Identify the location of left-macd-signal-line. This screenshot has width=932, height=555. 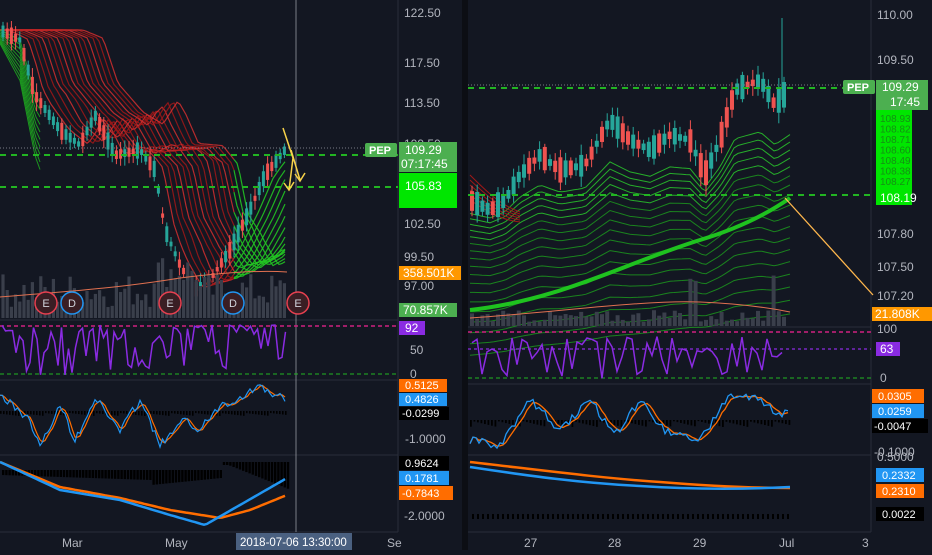
(143, 490).